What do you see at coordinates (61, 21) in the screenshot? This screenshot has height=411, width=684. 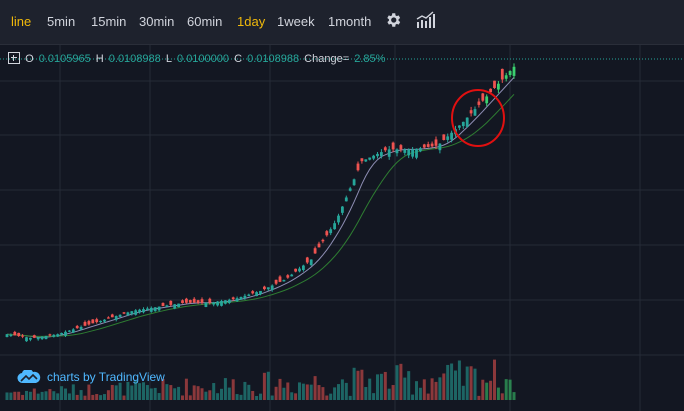 I see `timeframe-5min: 5min` at bounding box center [61, 21].